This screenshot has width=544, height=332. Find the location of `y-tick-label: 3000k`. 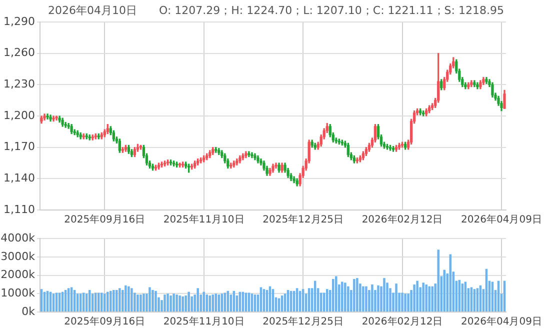

y-tick-label: 3000k is located at coordinates (18, 256).